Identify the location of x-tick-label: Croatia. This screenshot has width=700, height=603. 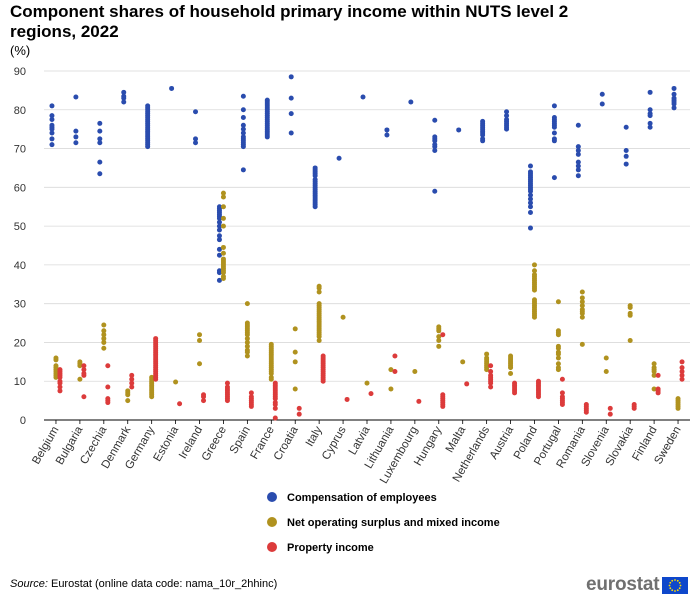
(286, 443).